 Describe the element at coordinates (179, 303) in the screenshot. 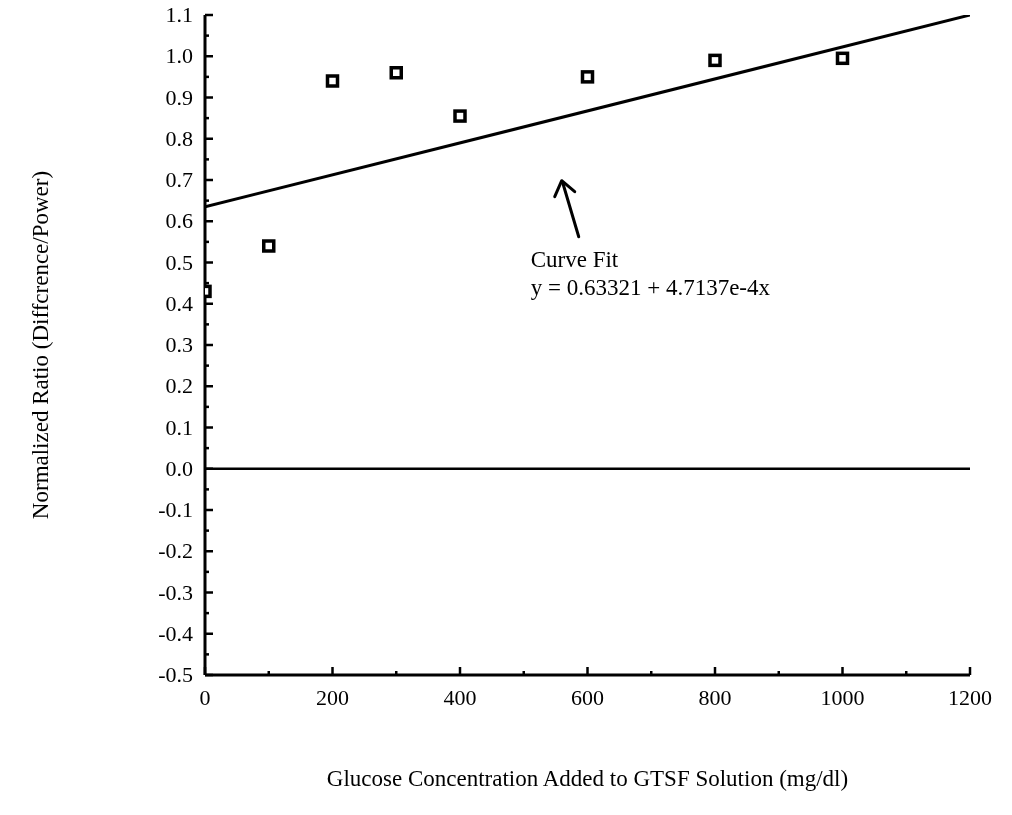

I see `y-tick-label: 0.4` at that location.